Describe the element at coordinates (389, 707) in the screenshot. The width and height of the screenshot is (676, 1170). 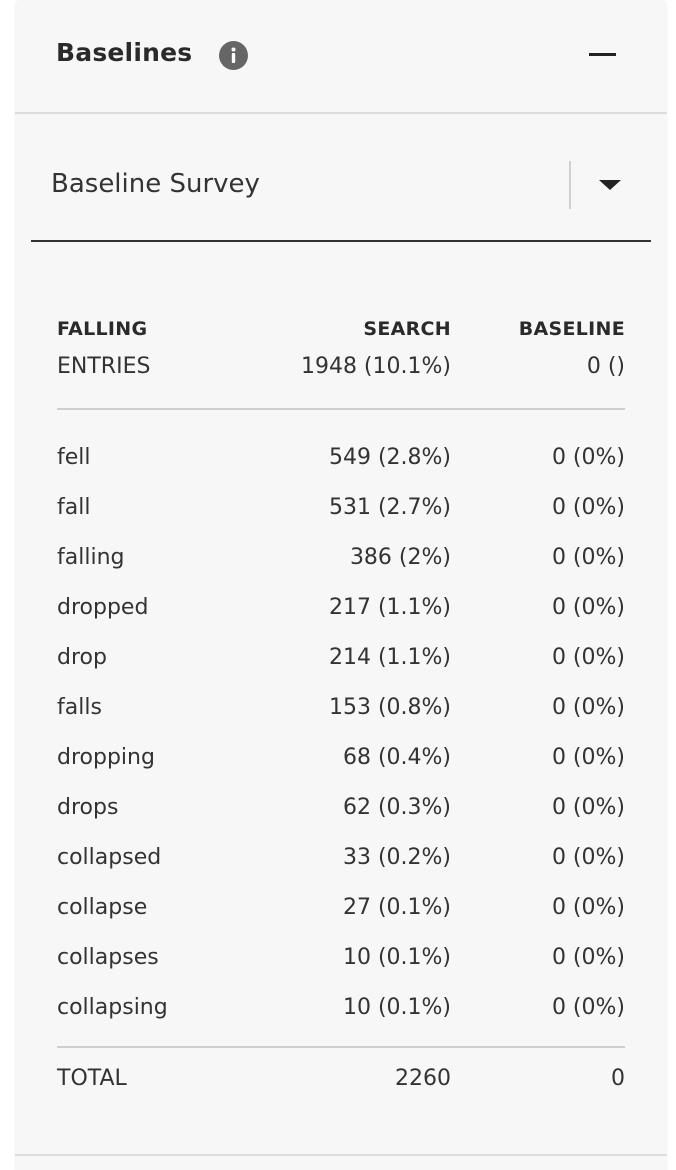
I see `row-search-value: 153 (0.8%)` at that location.